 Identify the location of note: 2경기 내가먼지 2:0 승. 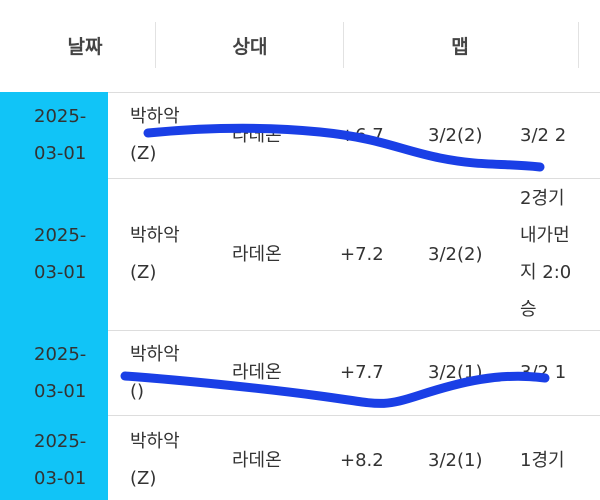
(546, 254).